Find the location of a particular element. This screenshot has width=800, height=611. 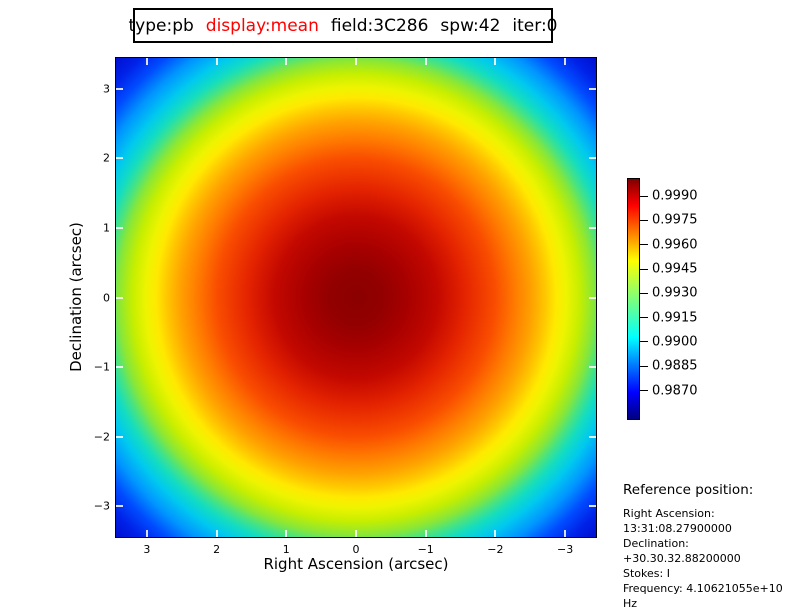

colorbar-tick-label: 0.9885 is located at coordinates (675, 366).